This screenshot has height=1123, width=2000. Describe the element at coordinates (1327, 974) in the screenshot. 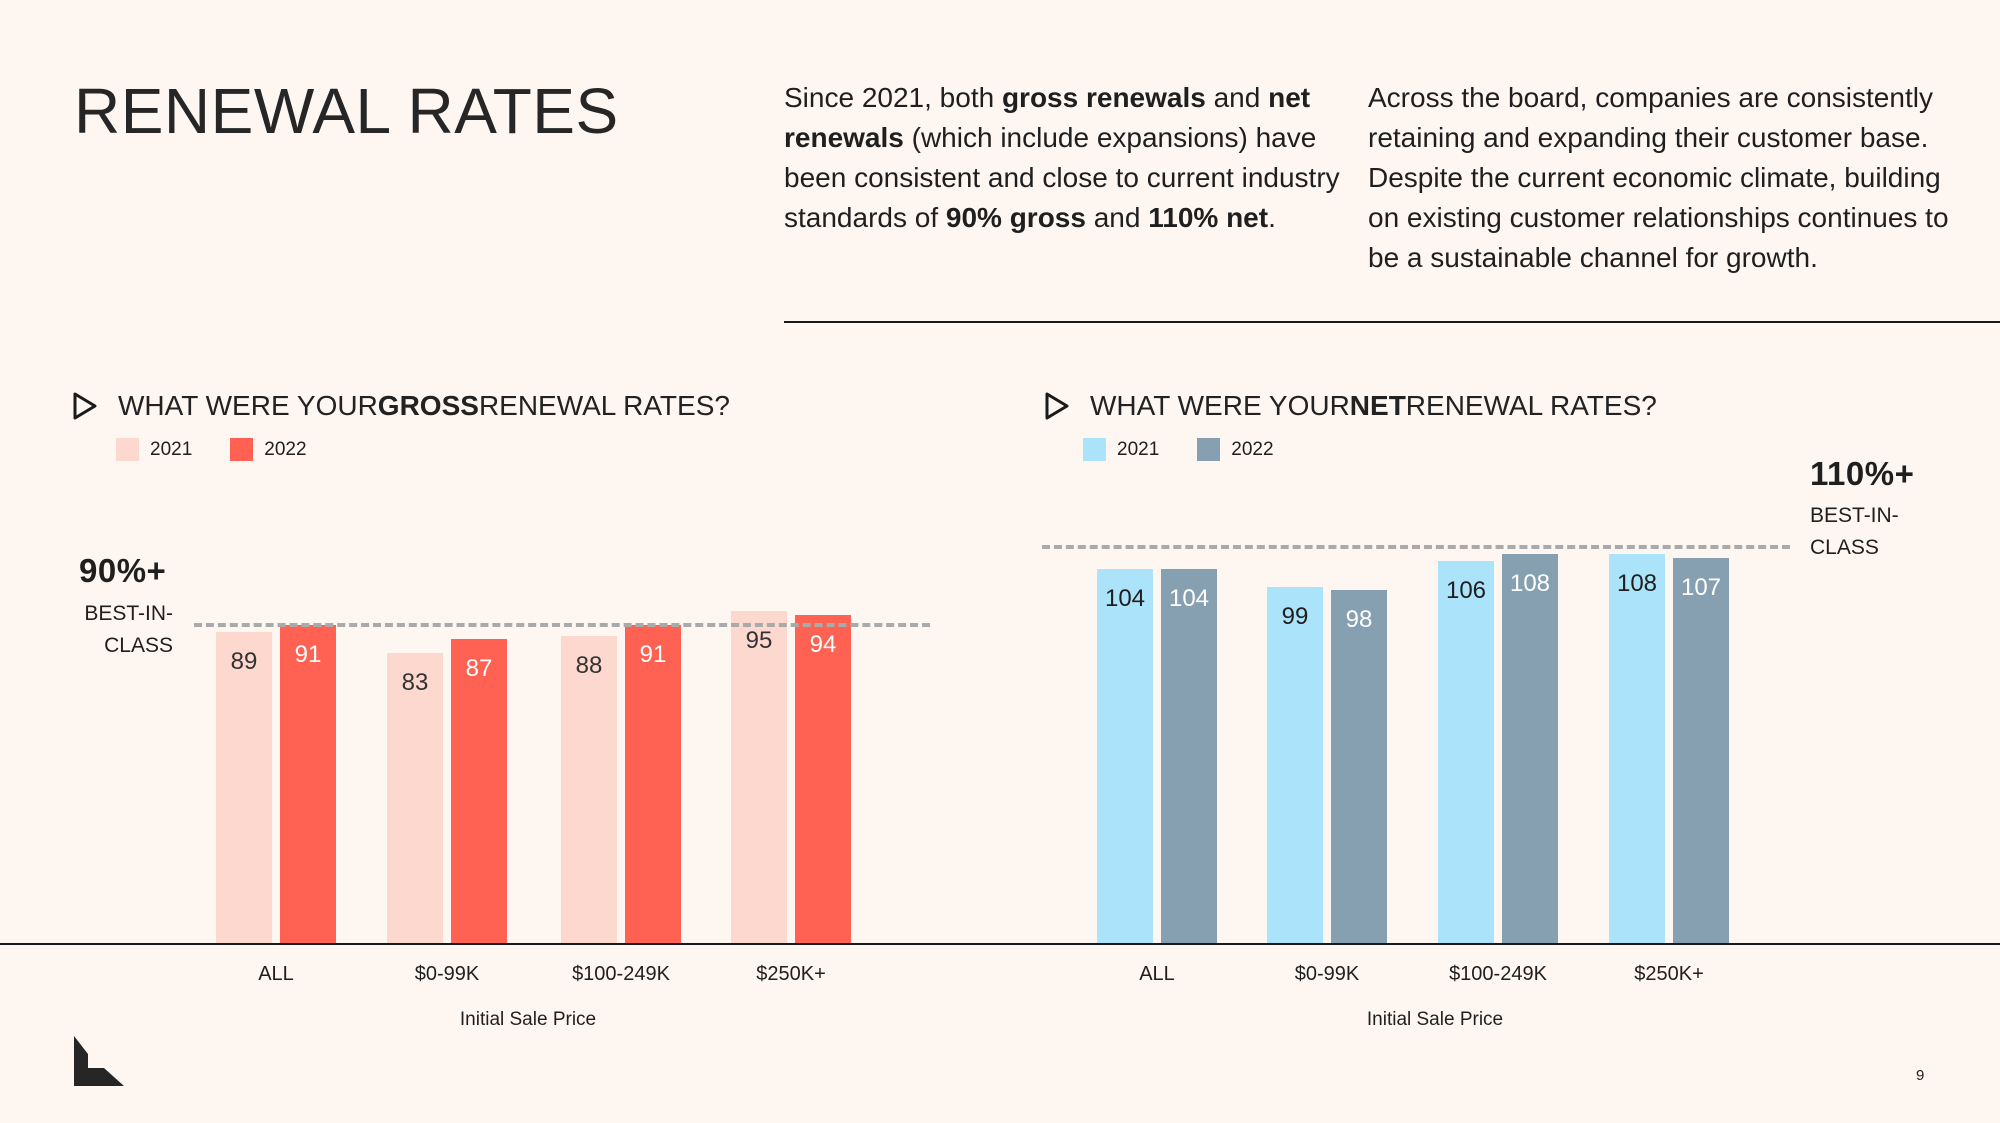

I see `net-category-label-1: $0-99K` at that location.